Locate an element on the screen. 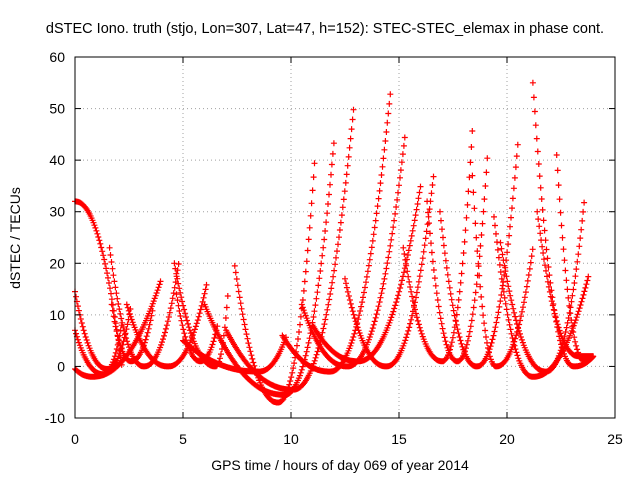 The width and height of the screenshot is (640, 480). y-tick-label: 20 is located at coordinates (57, 263).